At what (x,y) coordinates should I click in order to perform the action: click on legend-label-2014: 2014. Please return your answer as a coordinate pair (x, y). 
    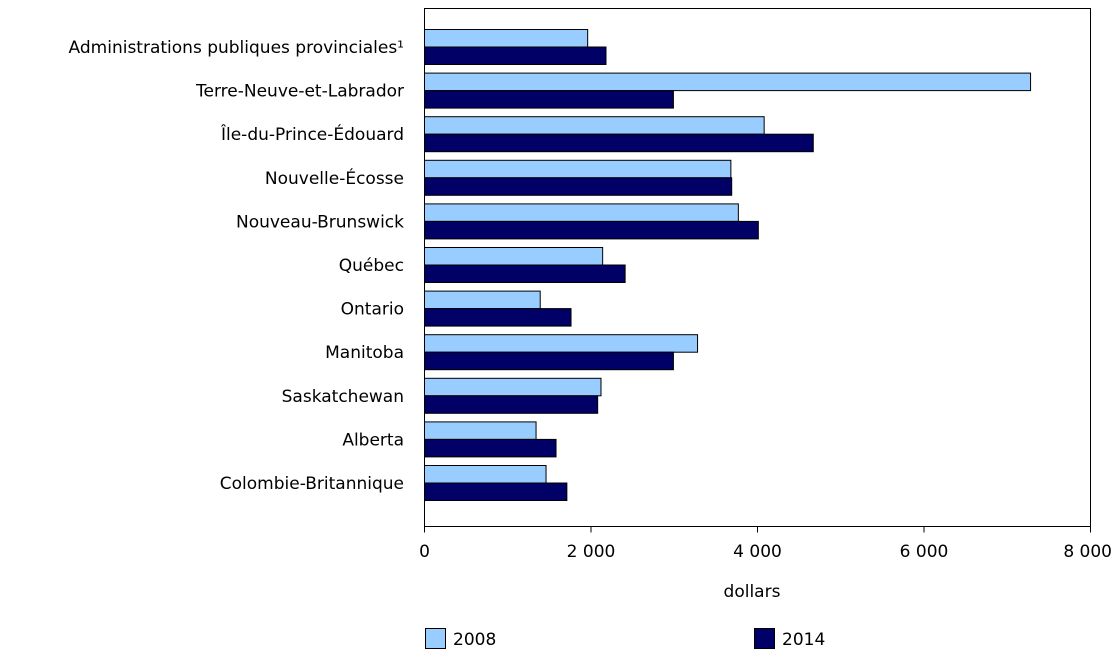
    Looking at the image, I should click on (803, 640).